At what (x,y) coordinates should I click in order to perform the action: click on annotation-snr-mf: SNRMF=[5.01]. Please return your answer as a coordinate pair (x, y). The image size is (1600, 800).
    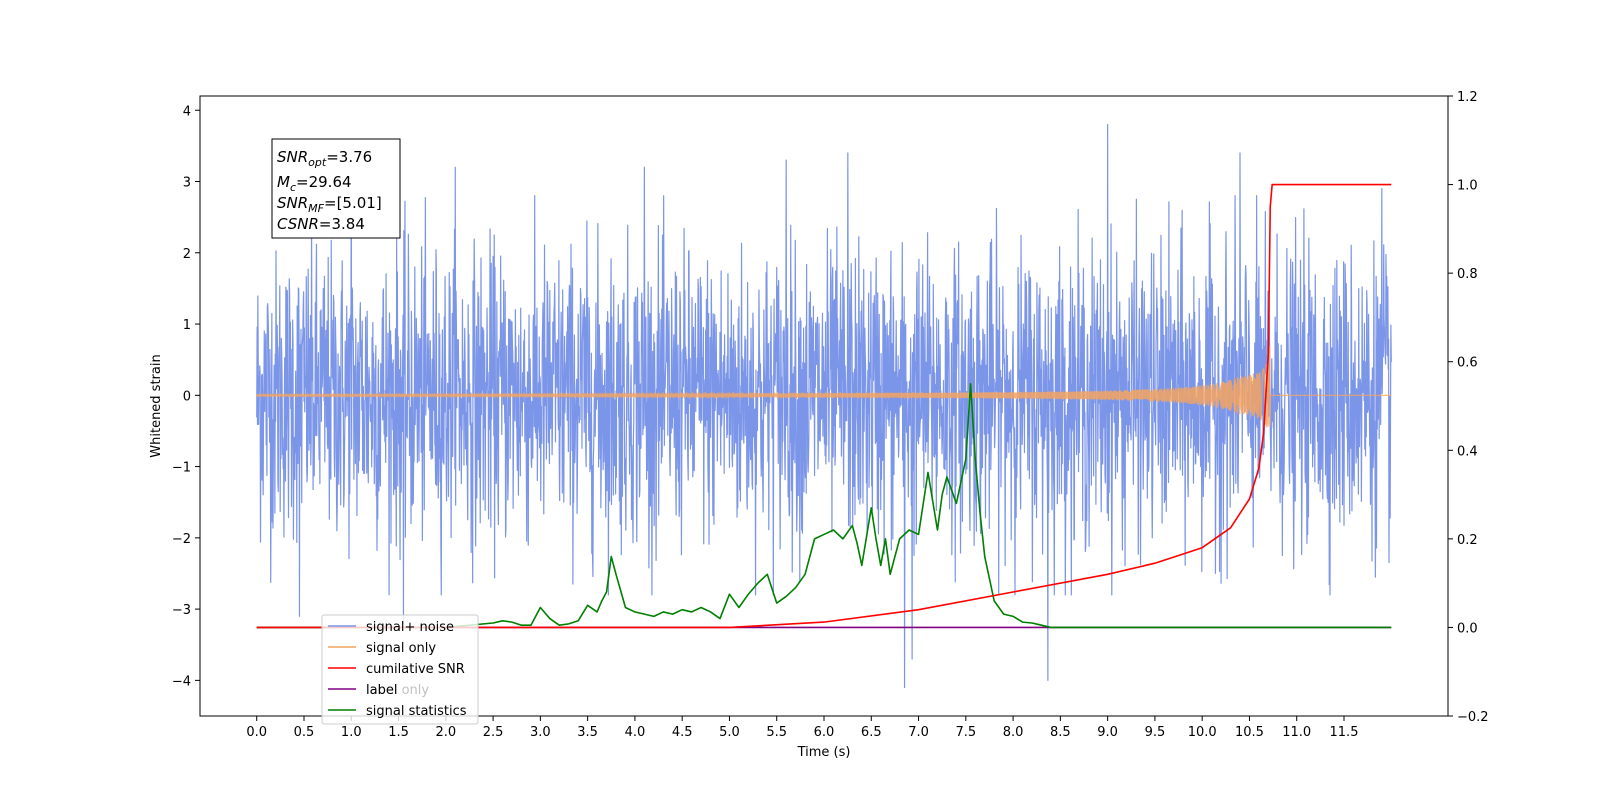
    Looking at the image, I should click on (329, 204).